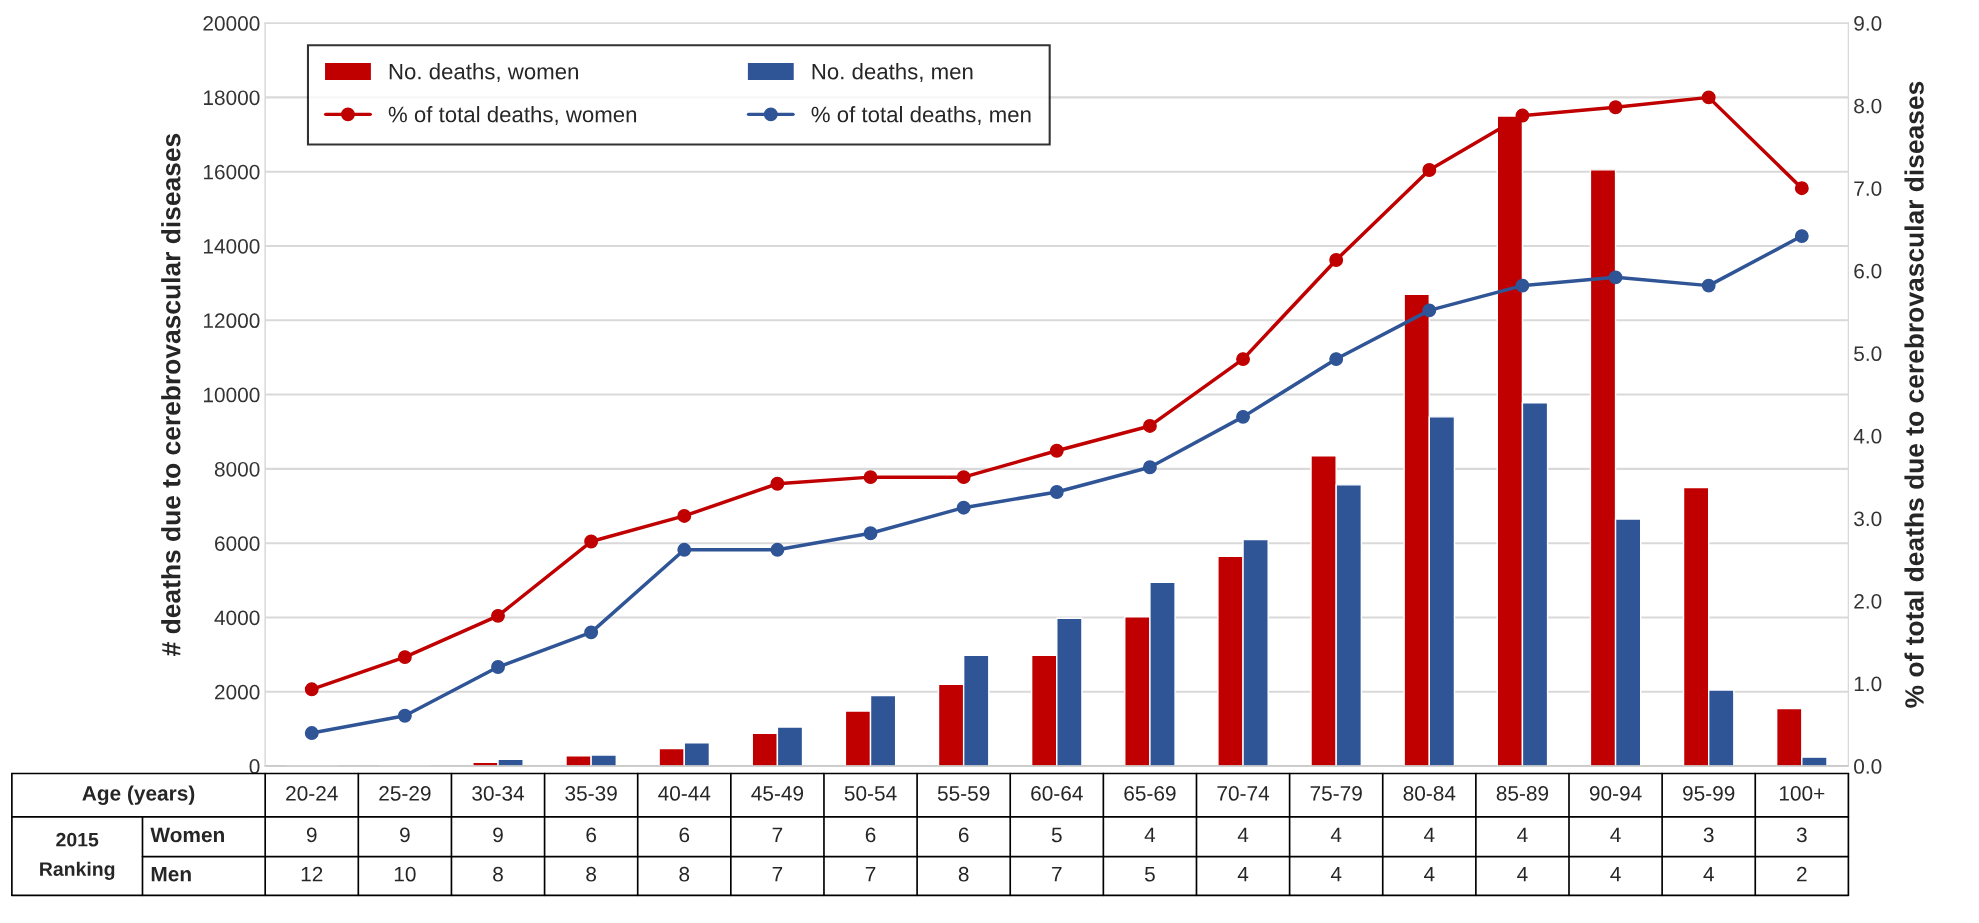 This screenshot has width=1979, height=923. What do you see at coordinates (921, 115) in the screenshot?
I see `legend-label: % of total deaths, men` at bounding box center [921, 115].